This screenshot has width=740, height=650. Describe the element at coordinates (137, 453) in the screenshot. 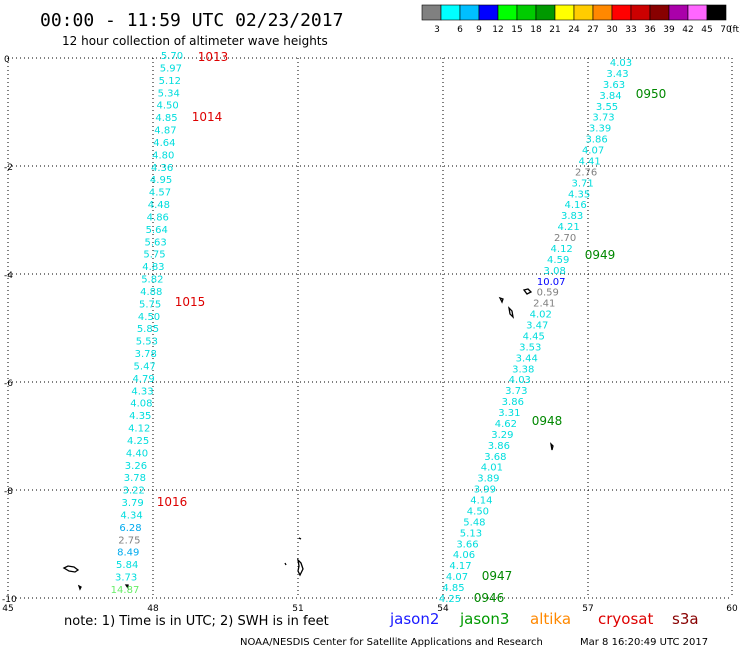

I see `wave-height-label: 4.40` at that location.